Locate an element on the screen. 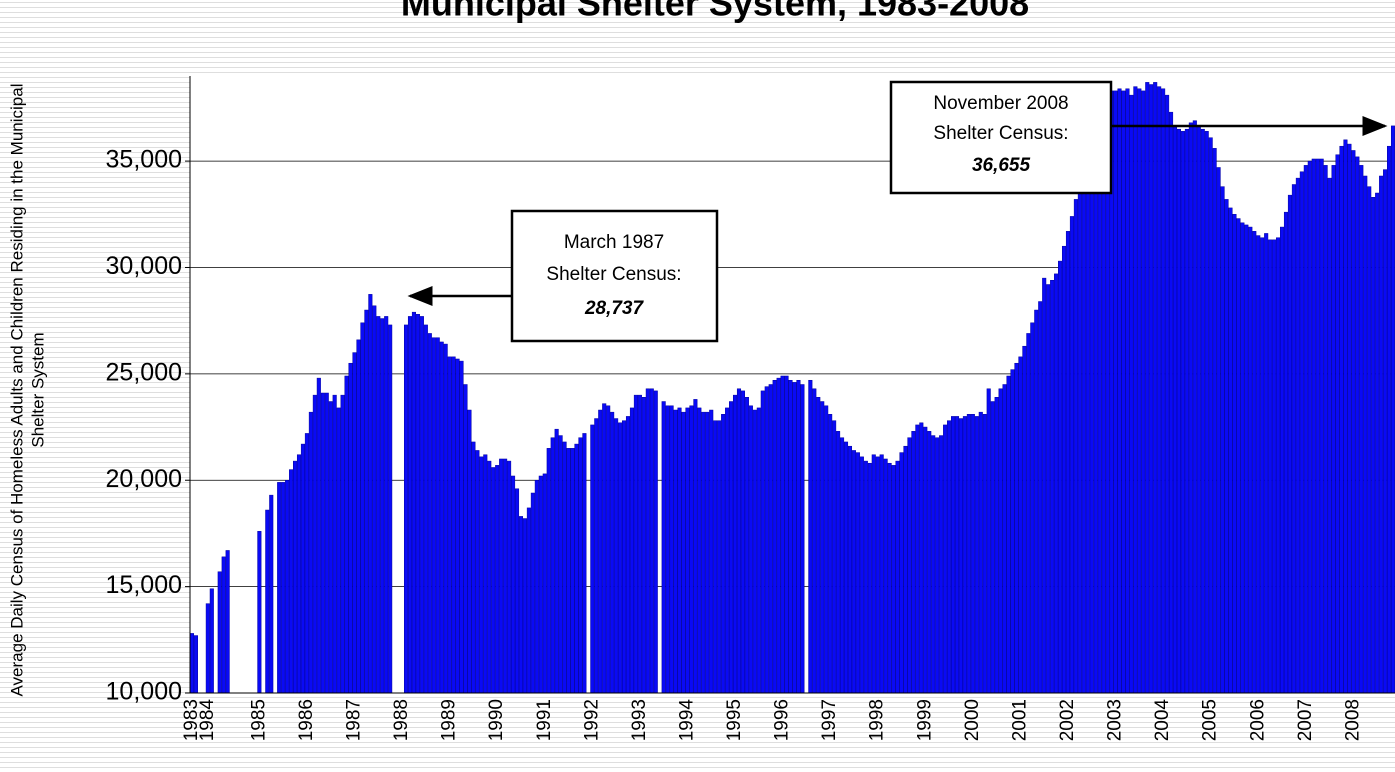  chart-title: Municipal Shelter System, 1983-2008 is located at coordinates (715, 12).